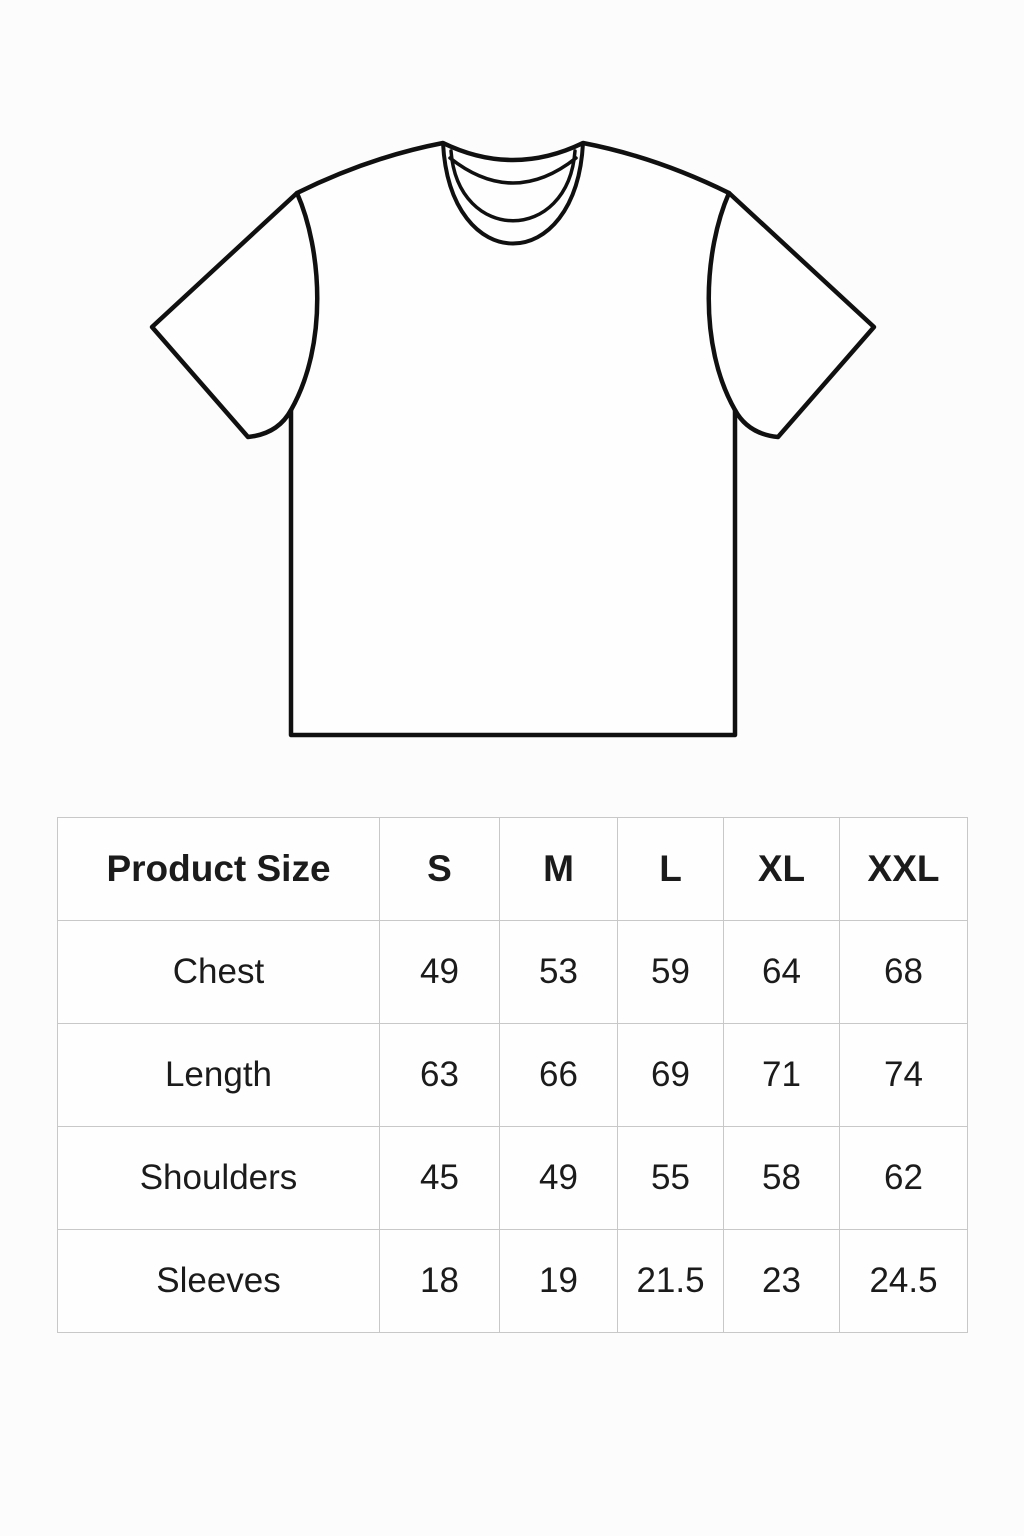  I want to click on chest-xl-value: 64, so click(781, 972).